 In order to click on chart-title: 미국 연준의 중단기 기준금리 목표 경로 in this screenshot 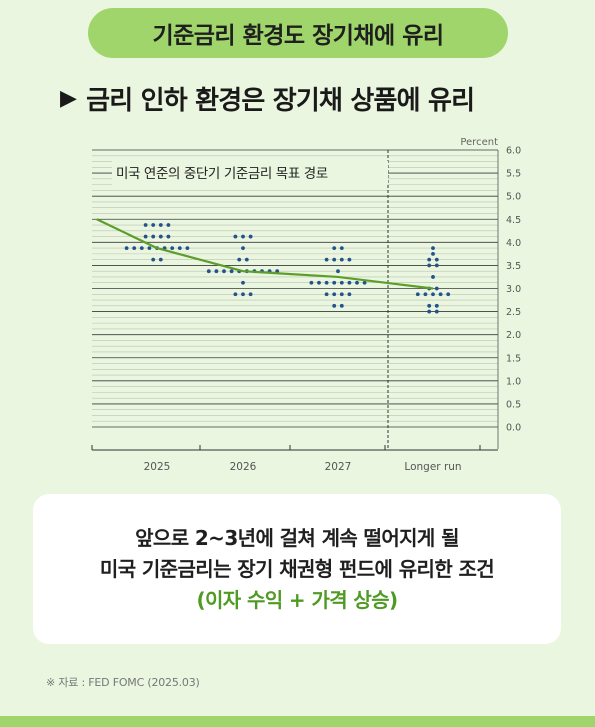, I will do `click(222, 174)`.